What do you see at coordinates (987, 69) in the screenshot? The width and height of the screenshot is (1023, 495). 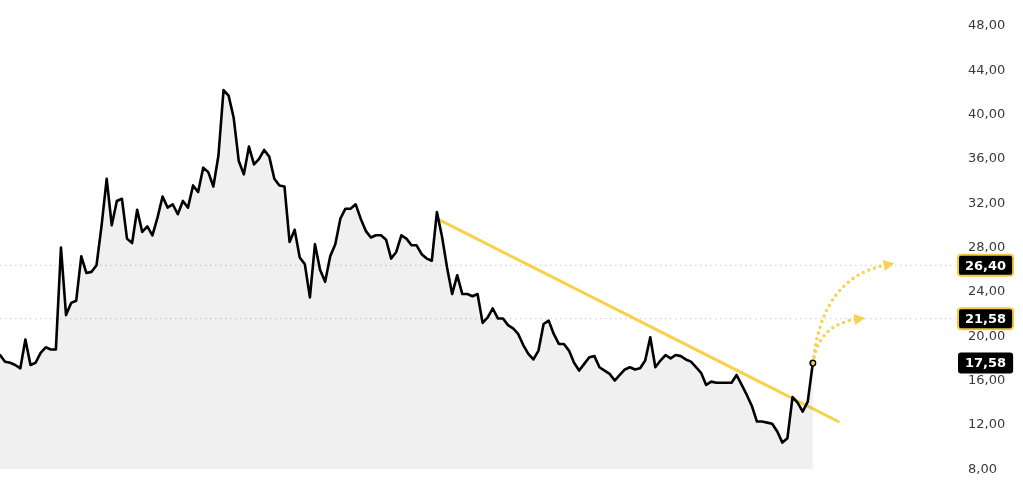 I see `y-tick-label: 44,00` at bounding box center [987, 69].